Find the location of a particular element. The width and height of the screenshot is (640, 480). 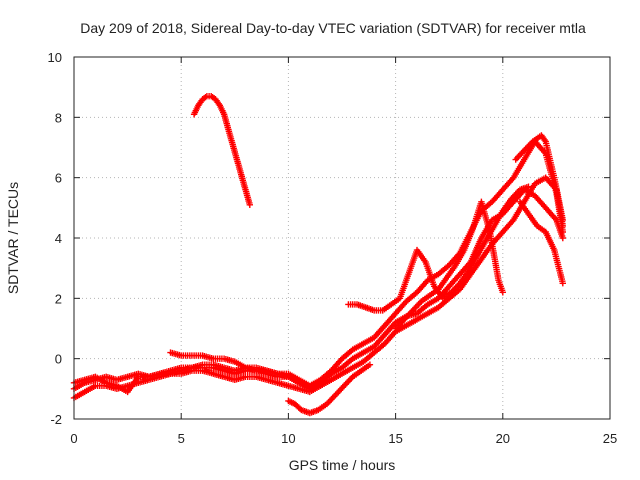

y-tick-label: 4 is located at coordinates (58, 238).